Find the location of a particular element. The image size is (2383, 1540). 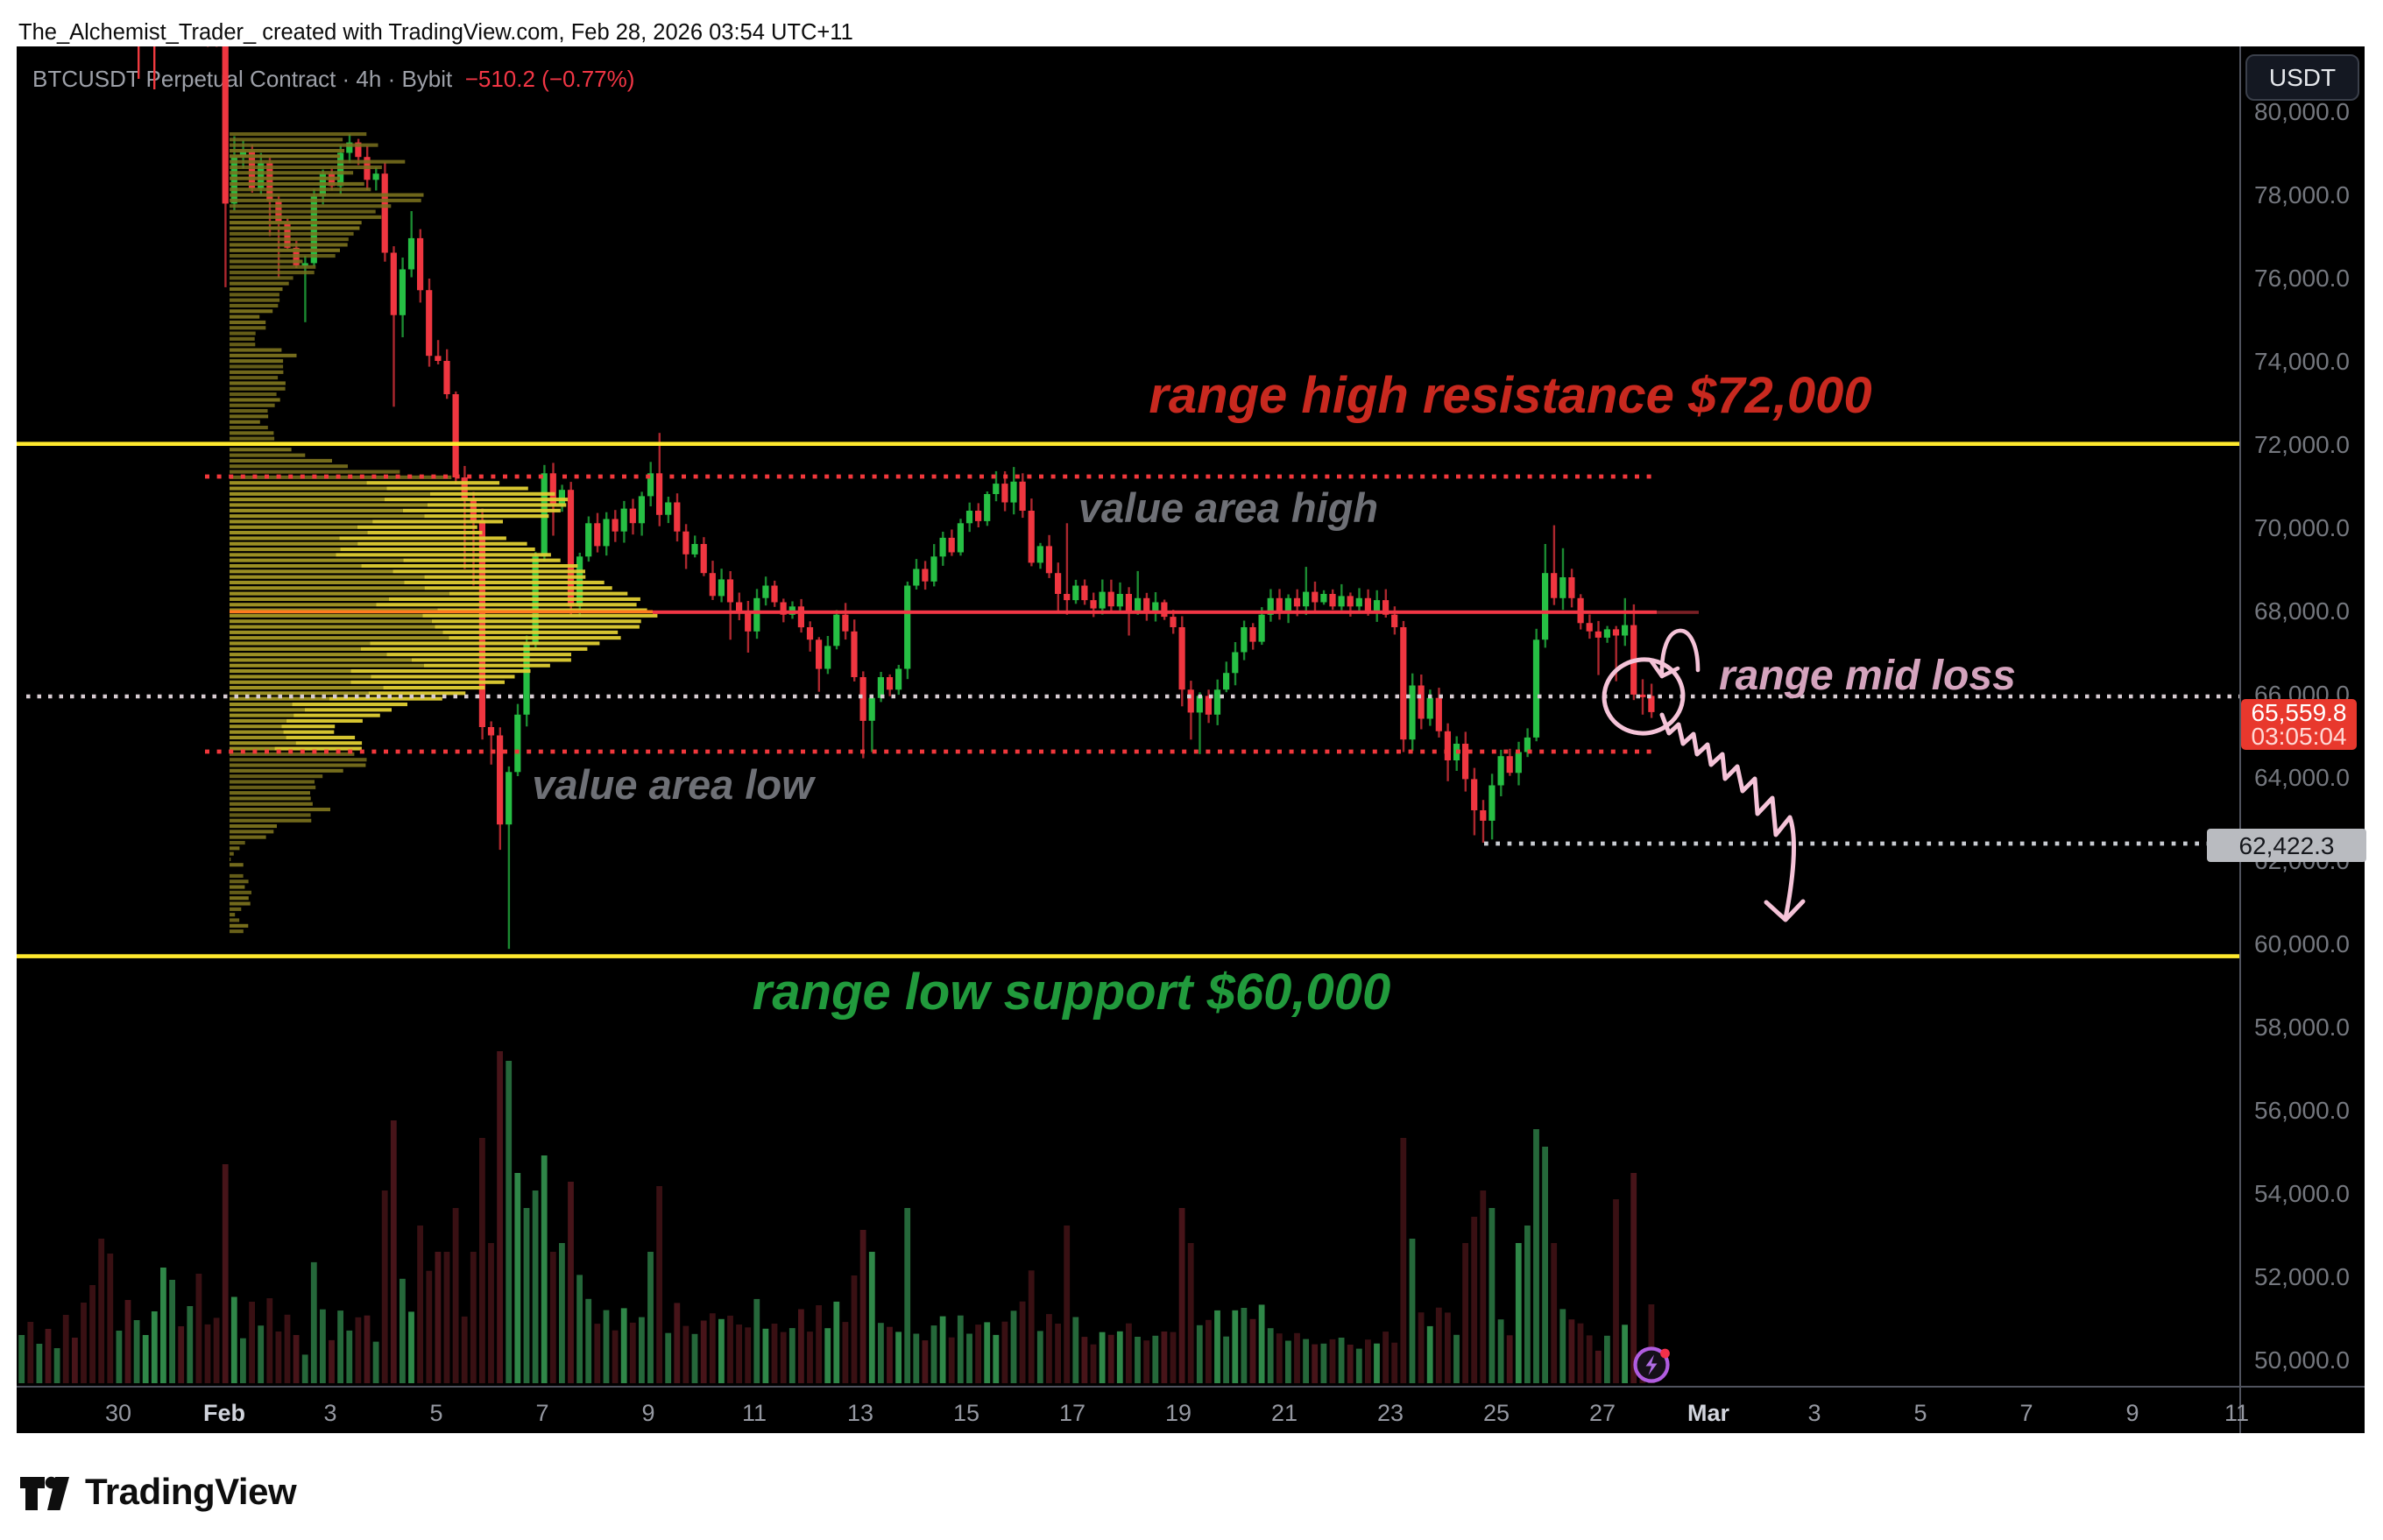

svg-text: 54,000.0 is located at coordinates (2302, 1193).